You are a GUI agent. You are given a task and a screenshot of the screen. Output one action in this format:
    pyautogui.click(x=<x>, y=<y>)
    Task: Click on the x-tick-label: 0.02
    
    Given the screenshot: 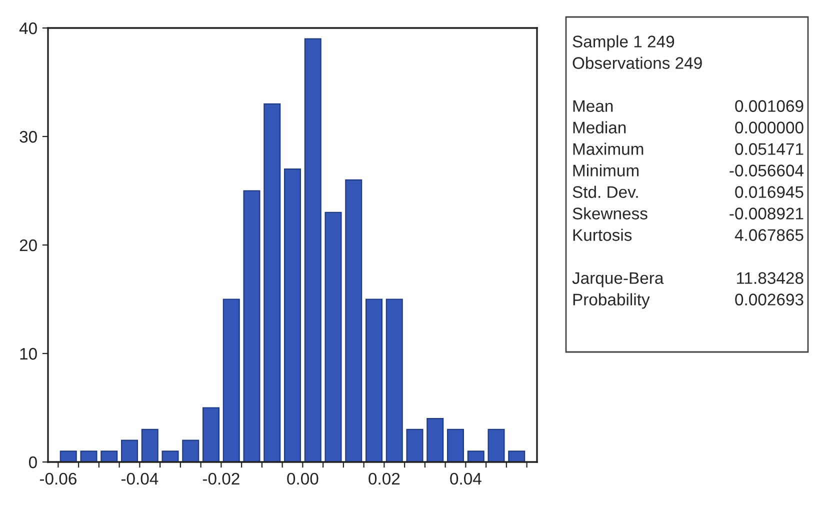 What is the action you would take?
    pyautogui.click(x=384, y=478)
    